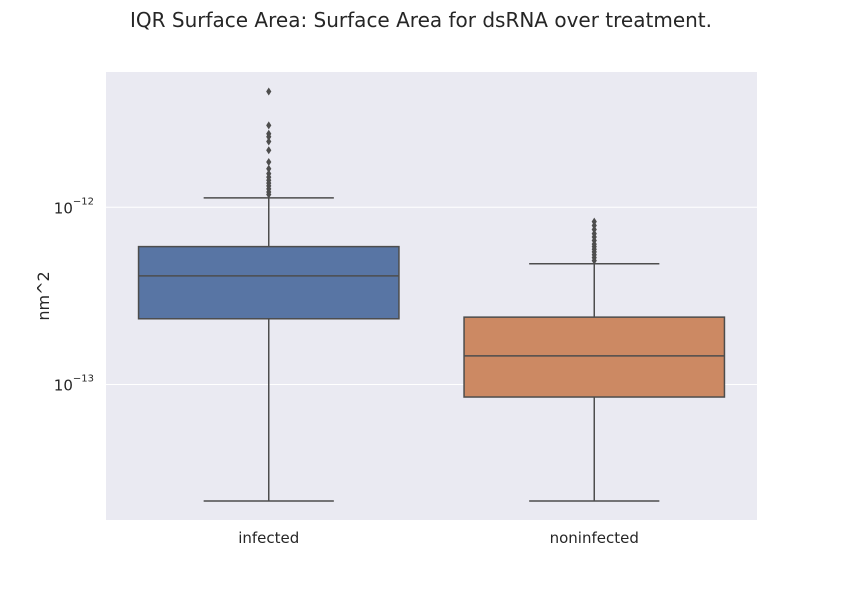 Image resolution: width=842 pixels, height=595 pixels. Describe the element at coordinates (594, 538) in the screenshot. I see `x-tick-label: noninfected` at that location.